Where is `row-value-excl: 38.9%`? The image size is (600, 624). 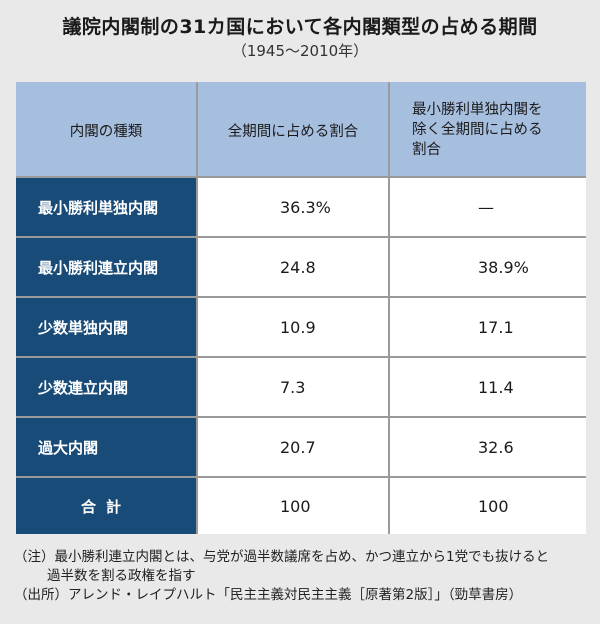 row-value-excl: 38.9% is located at coordinates (488, 267).